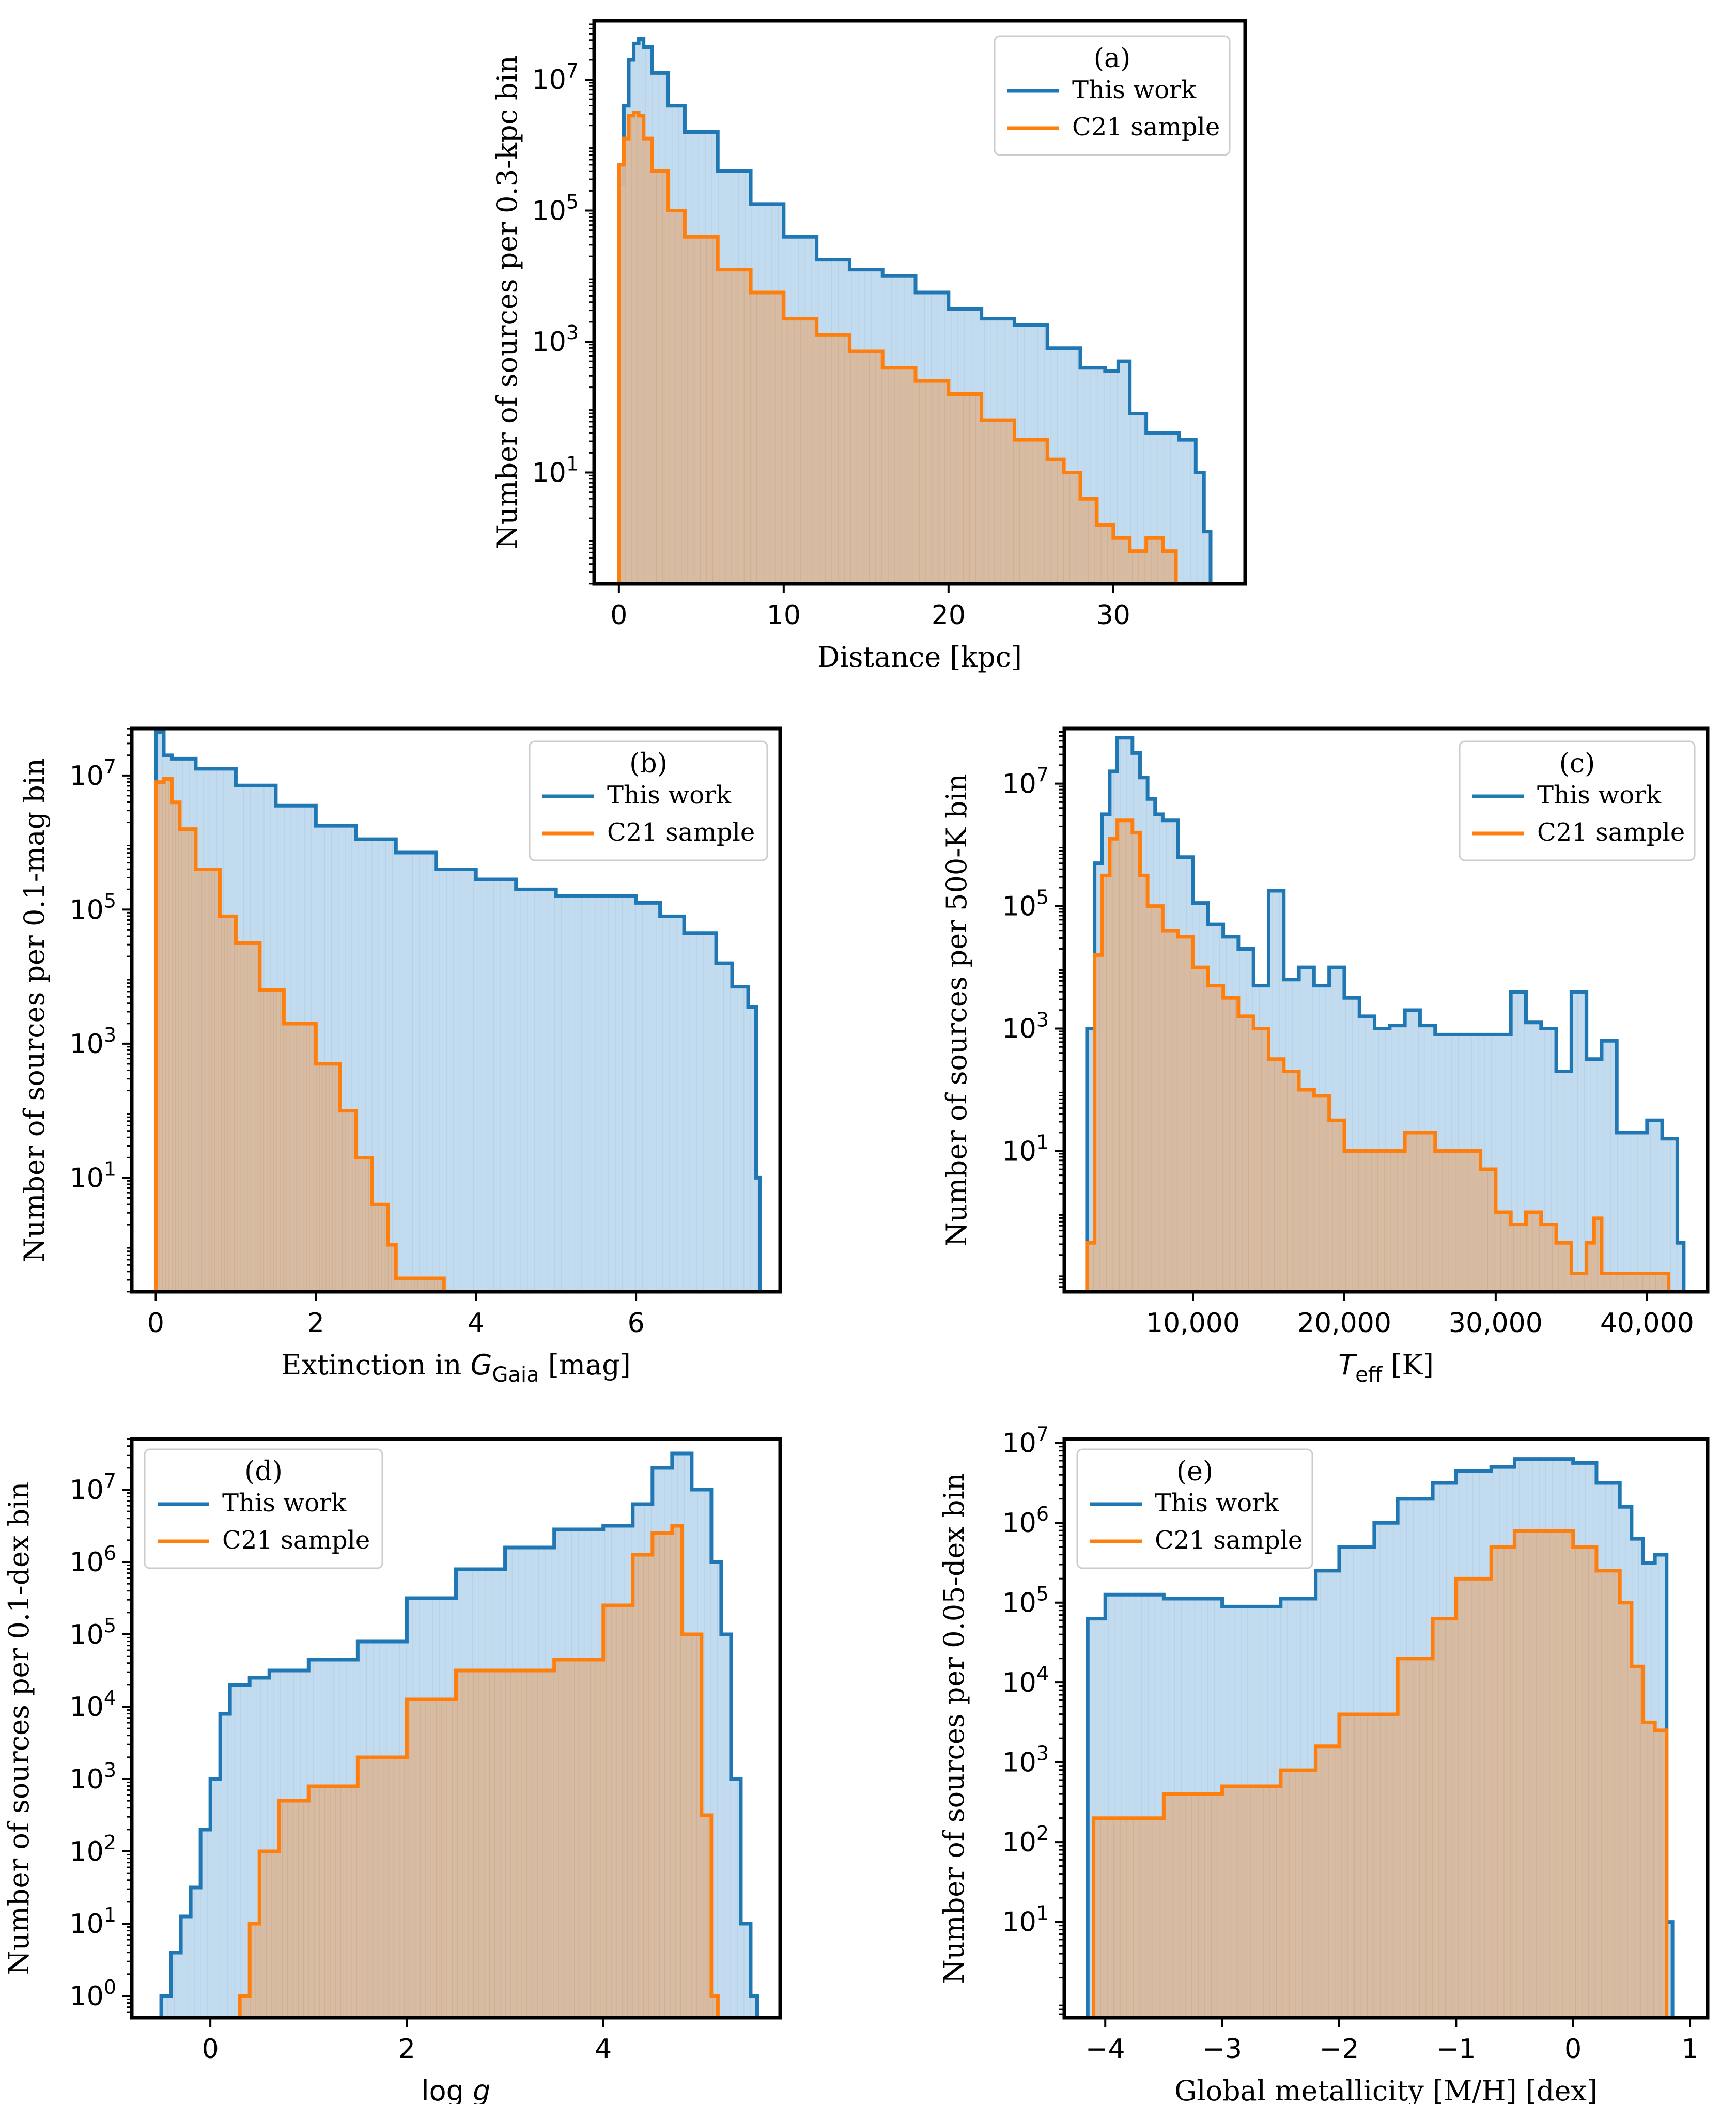 The height and width of the screenshot is (2104, 1736). I want to click on legend: (d)This work C21 sample, so click(263, 1509).